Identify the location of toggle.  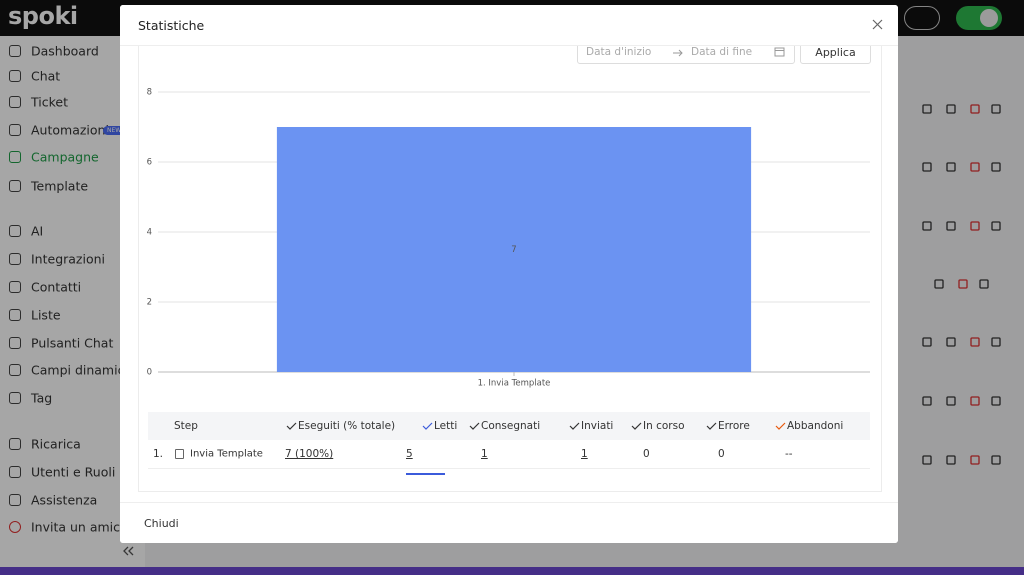
(979, 18).